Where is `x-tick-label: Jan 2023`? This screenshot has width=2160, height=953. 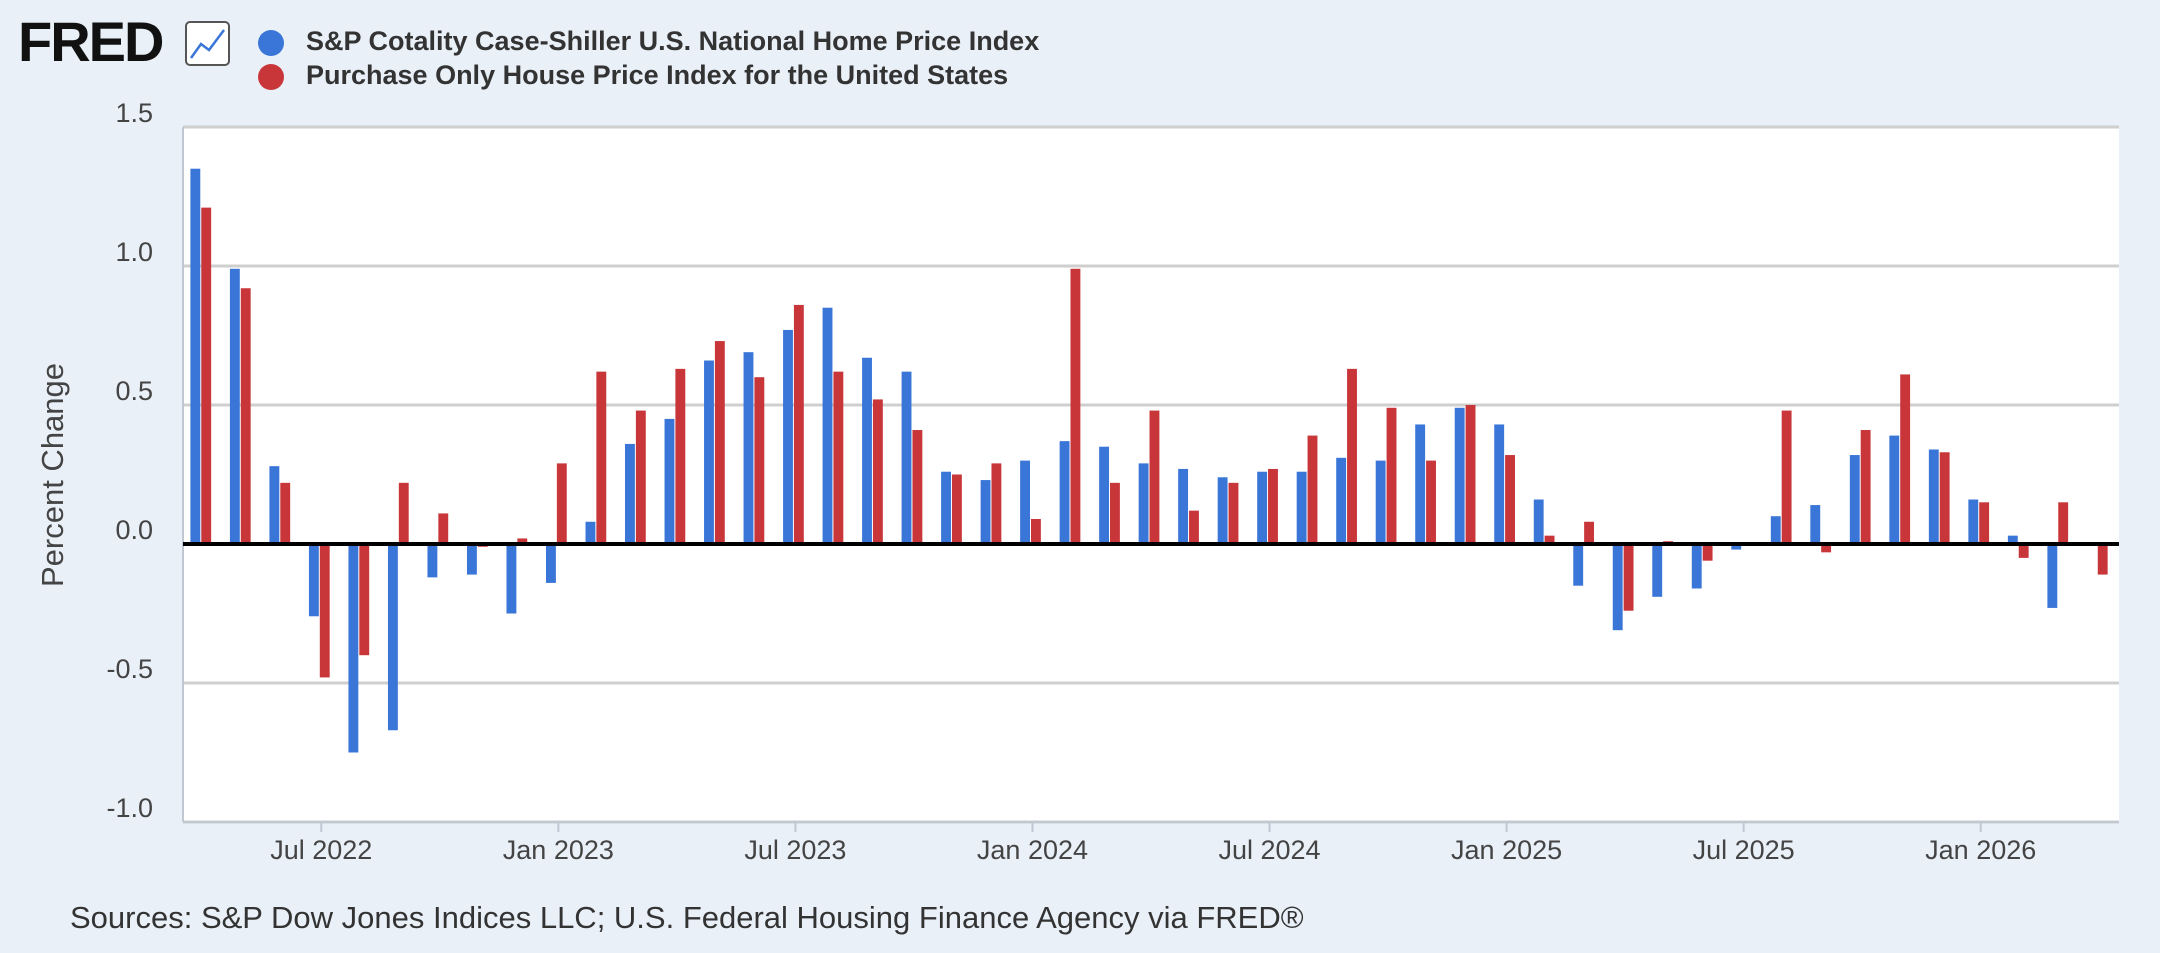 x-tick-label: Jan 2023 is located at coordinates (558, 850).